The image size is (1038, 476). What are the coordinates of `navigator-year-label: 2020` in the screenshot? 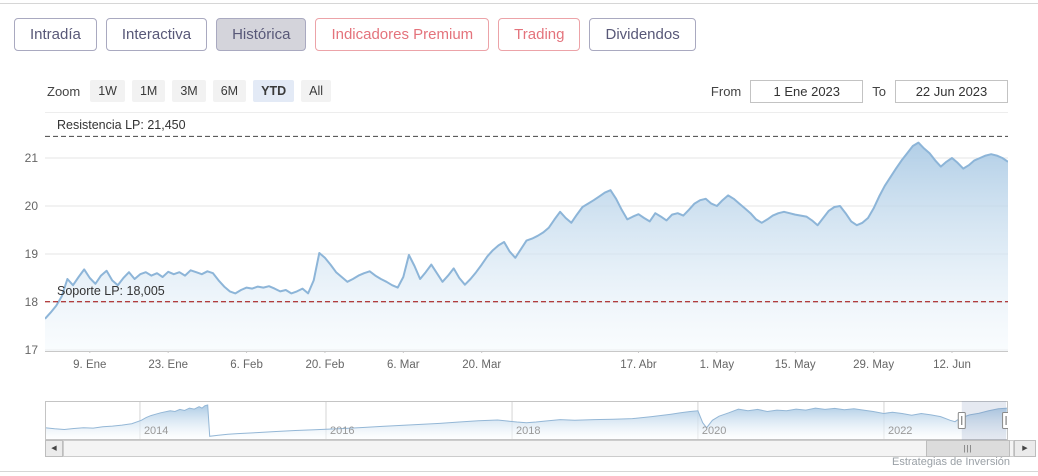 It's located at (714, 431).